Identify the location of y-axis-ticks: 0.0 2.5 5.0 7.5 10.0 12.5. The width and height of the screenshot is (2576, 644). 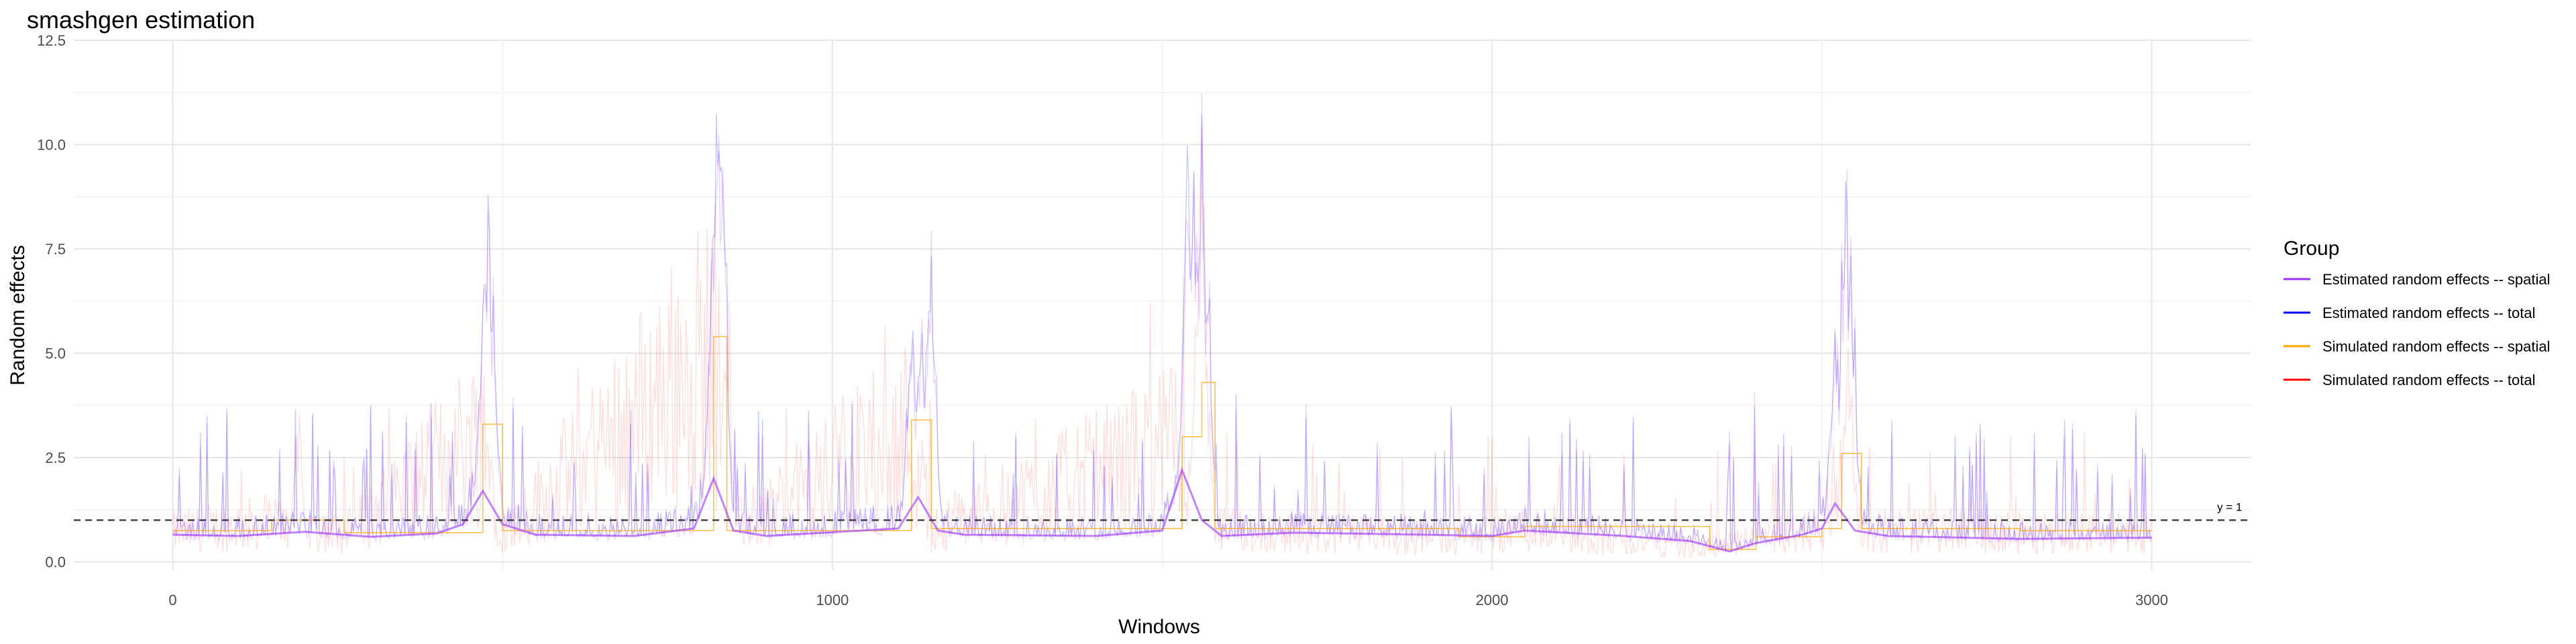
(51, 301).